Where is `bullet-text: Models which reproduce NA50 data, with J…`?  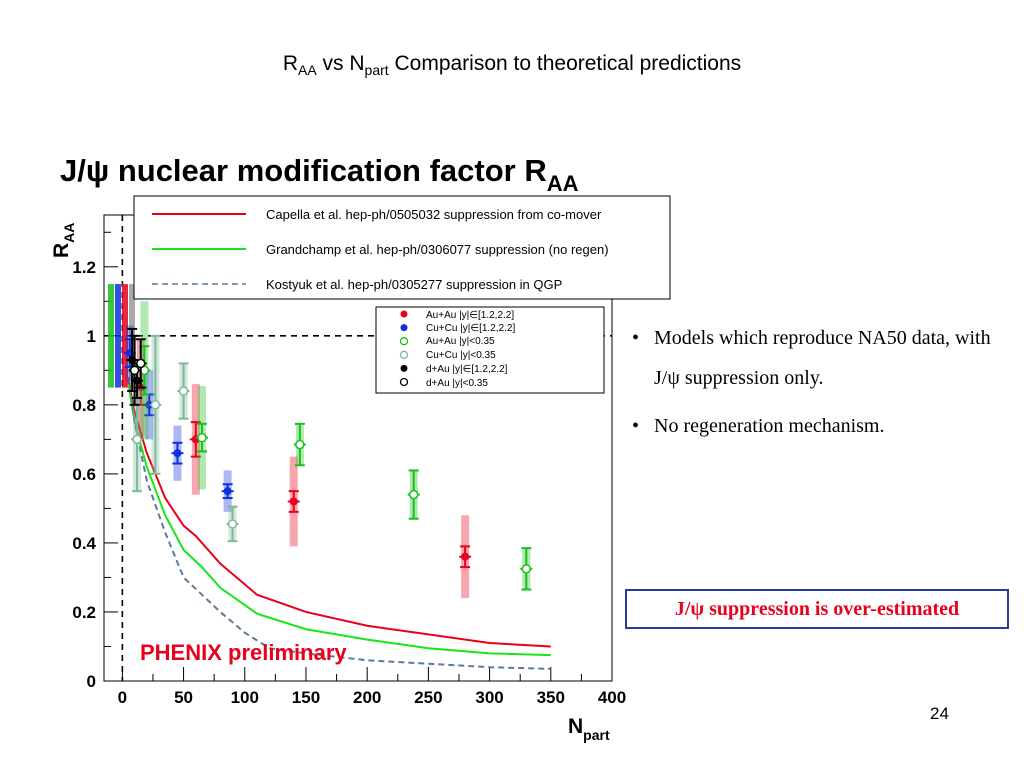 bullet-text: Models which reproduce NA50 data, with J… is located at coordinates (822, 358).